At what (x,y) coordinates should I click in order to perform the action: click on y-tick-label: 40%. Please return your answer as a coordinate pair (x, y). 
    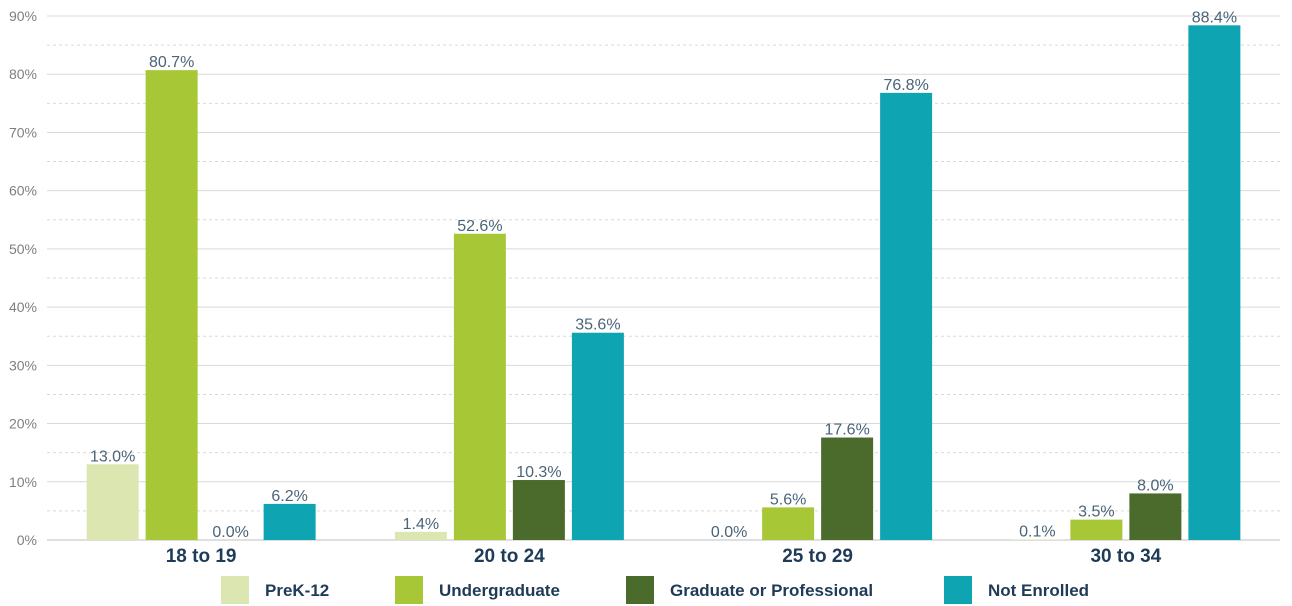
    Looking at the image, I should click on (23, 307).